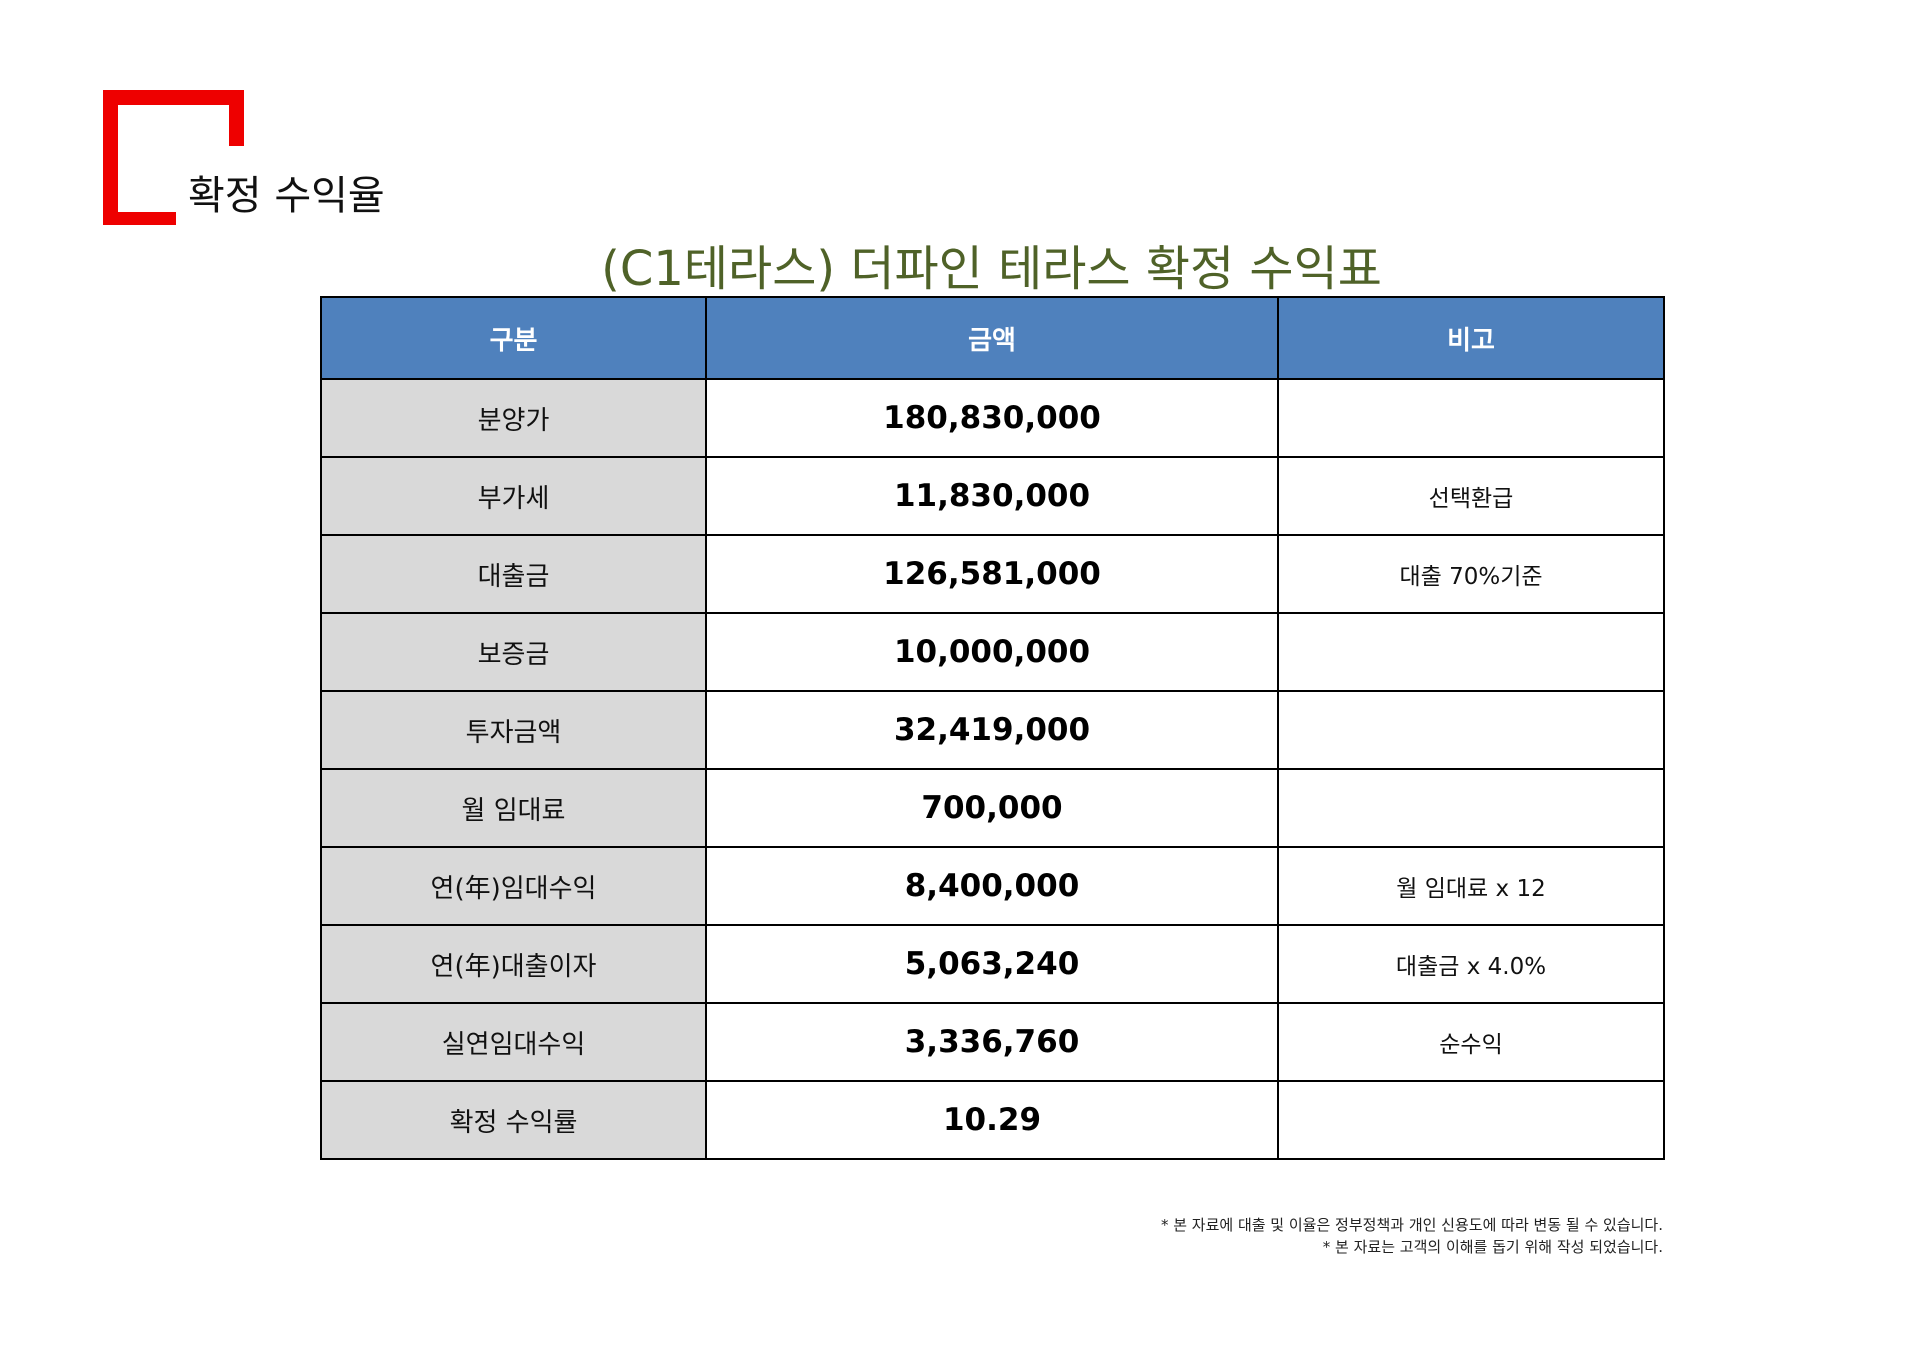  I want to click on row-label: 대출금, so click(513, 574).